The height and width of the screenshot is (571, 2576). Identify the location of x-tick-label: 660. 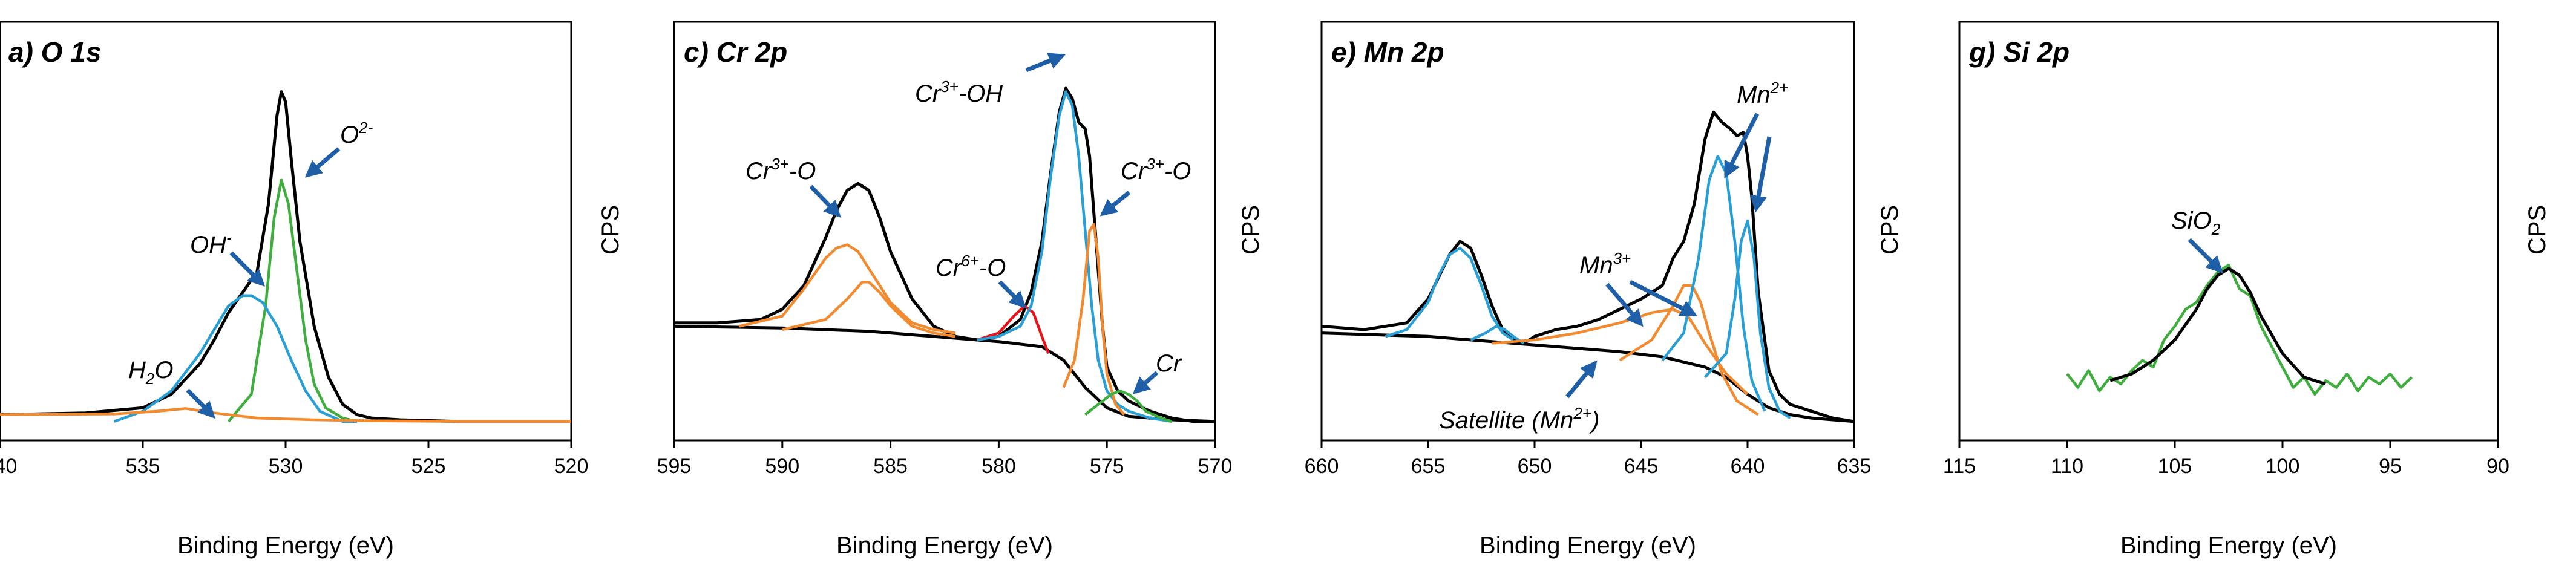
(1322, 466).